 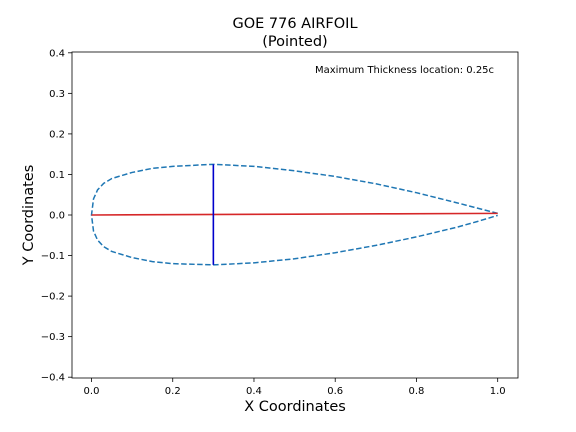 What do you see at coordinates (53, 297) in the screenshot?
I see `y-tick-label: −0.2` at bounding box center [53, 297].